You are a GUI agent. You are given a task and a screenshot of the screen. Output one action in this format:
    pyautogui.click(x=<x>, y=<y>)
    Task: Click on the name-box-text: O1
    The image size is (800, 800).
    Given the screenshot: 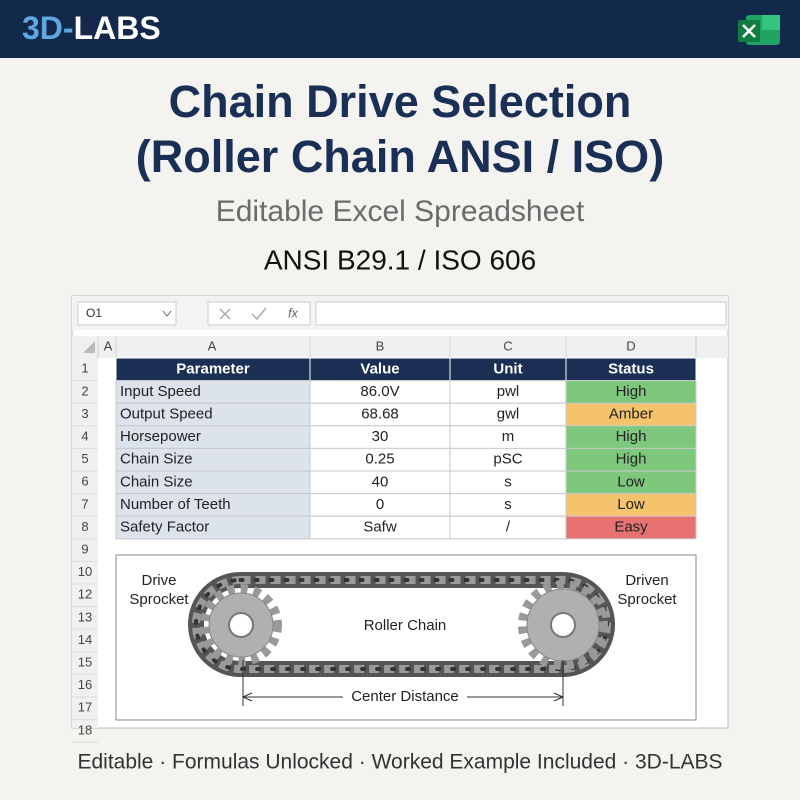 What is the action you would take?
    pyautogui.click(x=94, y=313)
    